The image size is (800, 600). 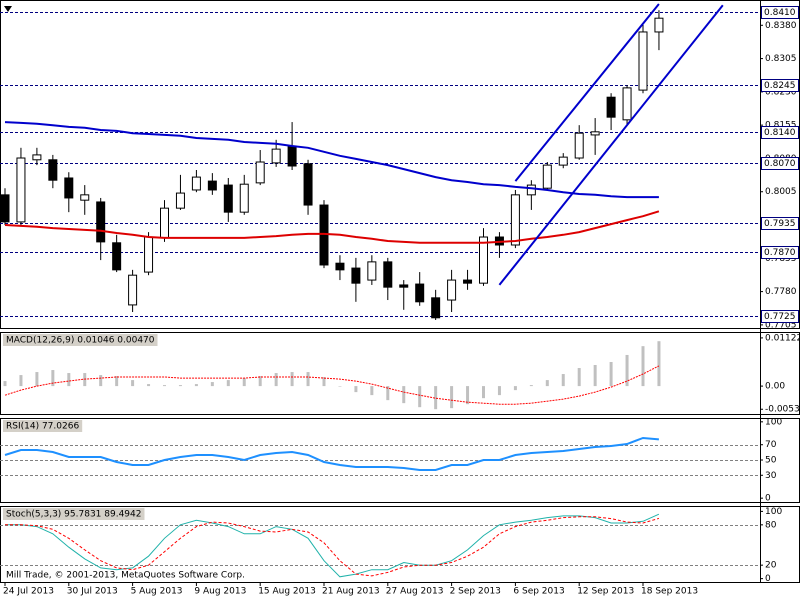 I want to click on y-tick-label: 0.8230, so click(x=781, y=92).